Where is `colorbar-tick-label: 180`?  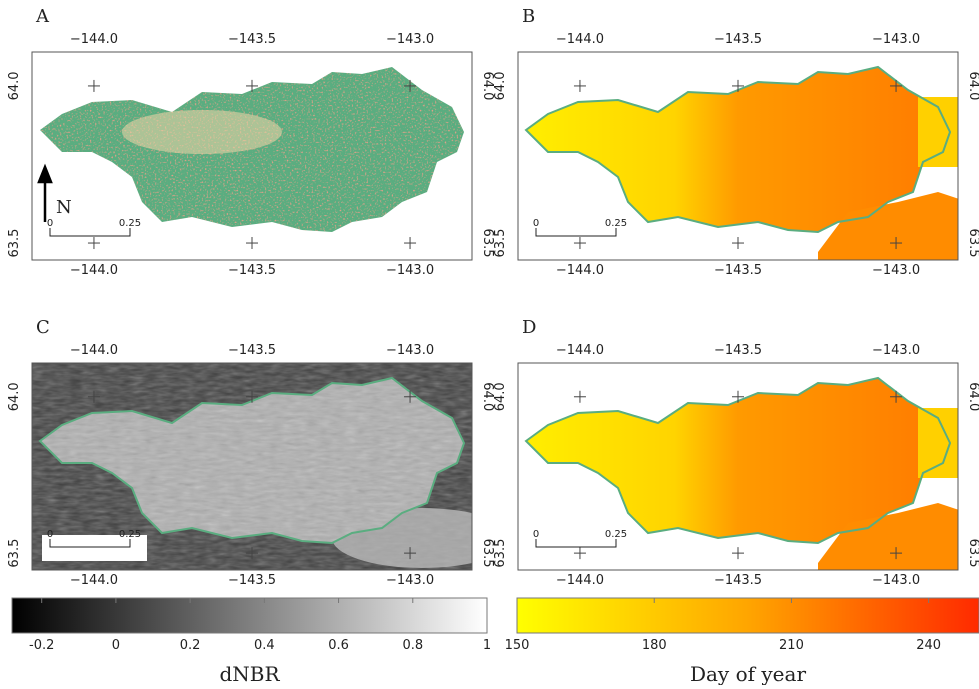 colorbar-tick-label: 180 is located at coordinates (654, 645).